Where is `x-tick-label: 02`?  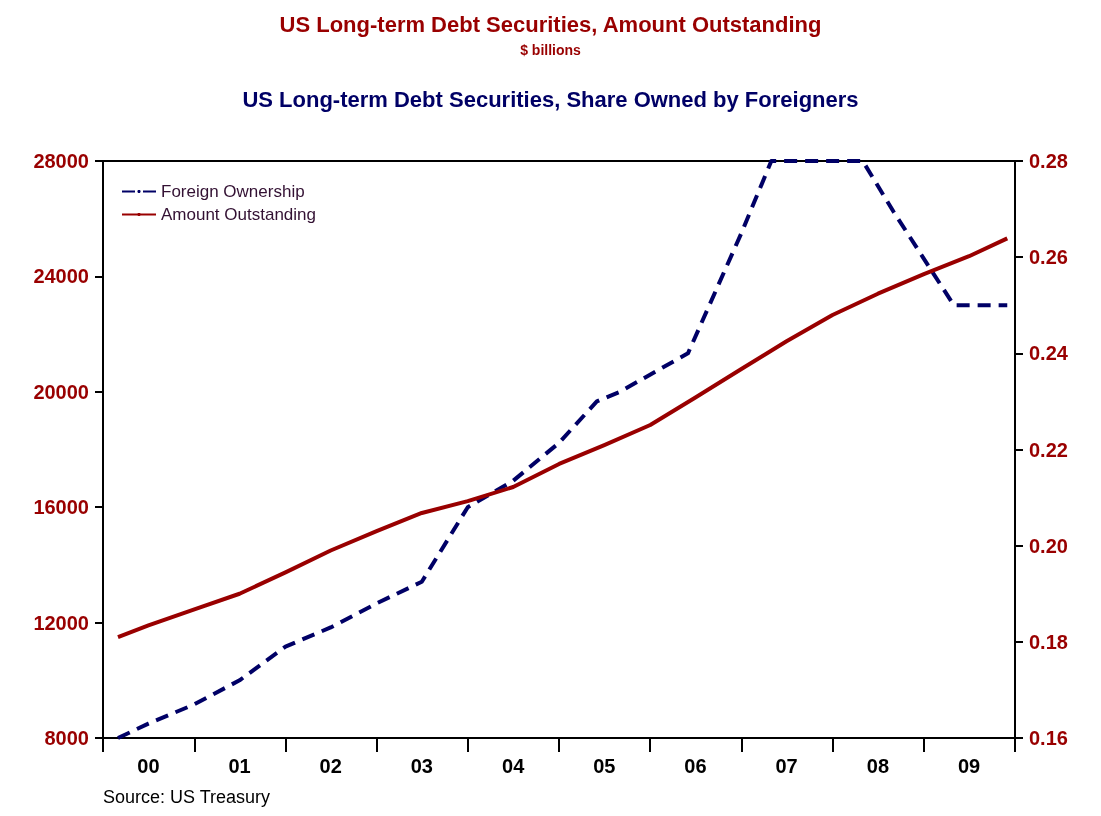 x-tick-label: 02 is located at coordinates (330, 766).